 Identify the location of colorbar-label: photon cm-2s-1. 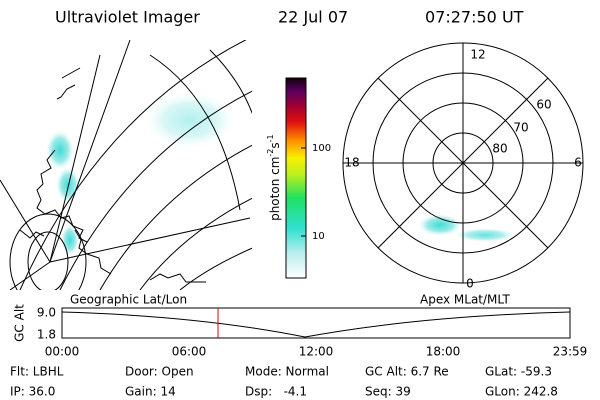
(272, 181).